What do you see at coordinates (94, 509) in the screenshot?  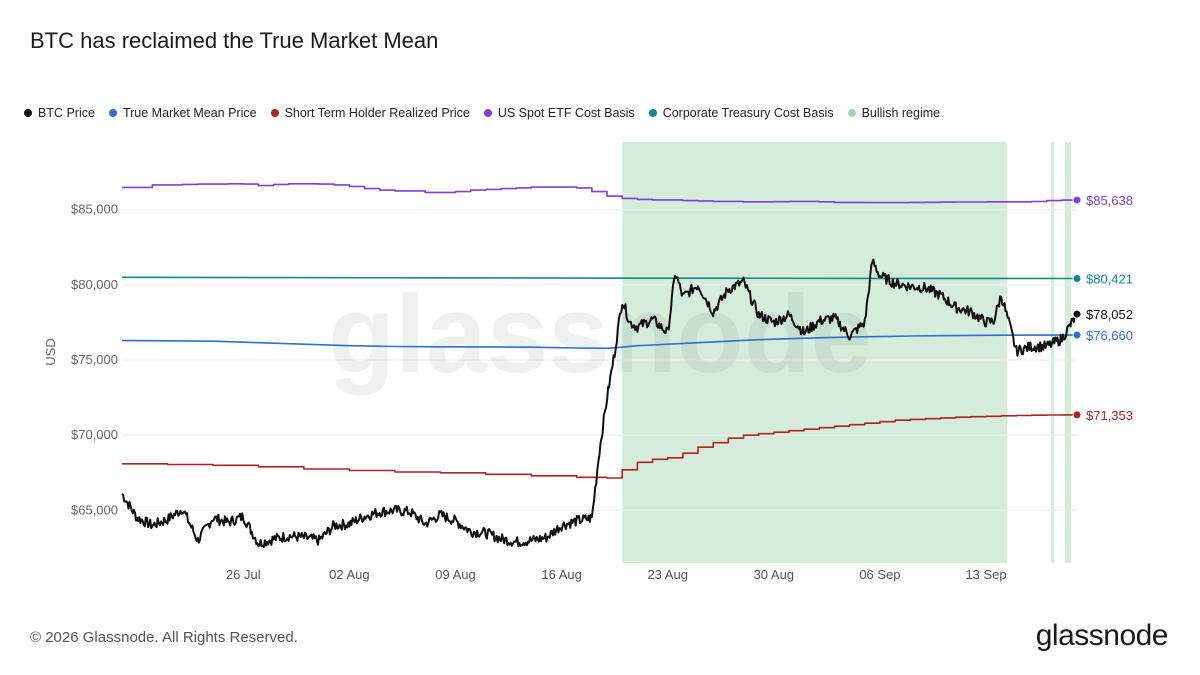 I see `y-tick-label: $65,000` at bounding box center [94, 509].